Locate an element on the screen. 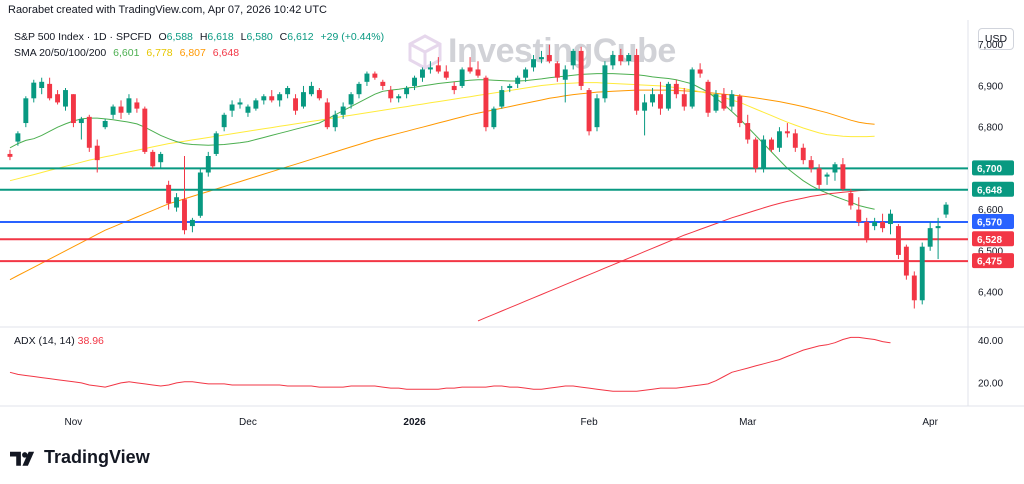  date-tick-label: 2026 is located at coordinates (414, 422).